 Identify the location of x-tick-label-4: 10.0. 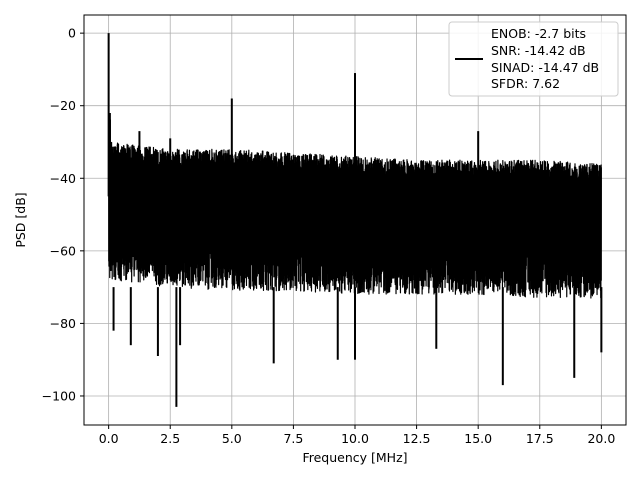
(355, 438).